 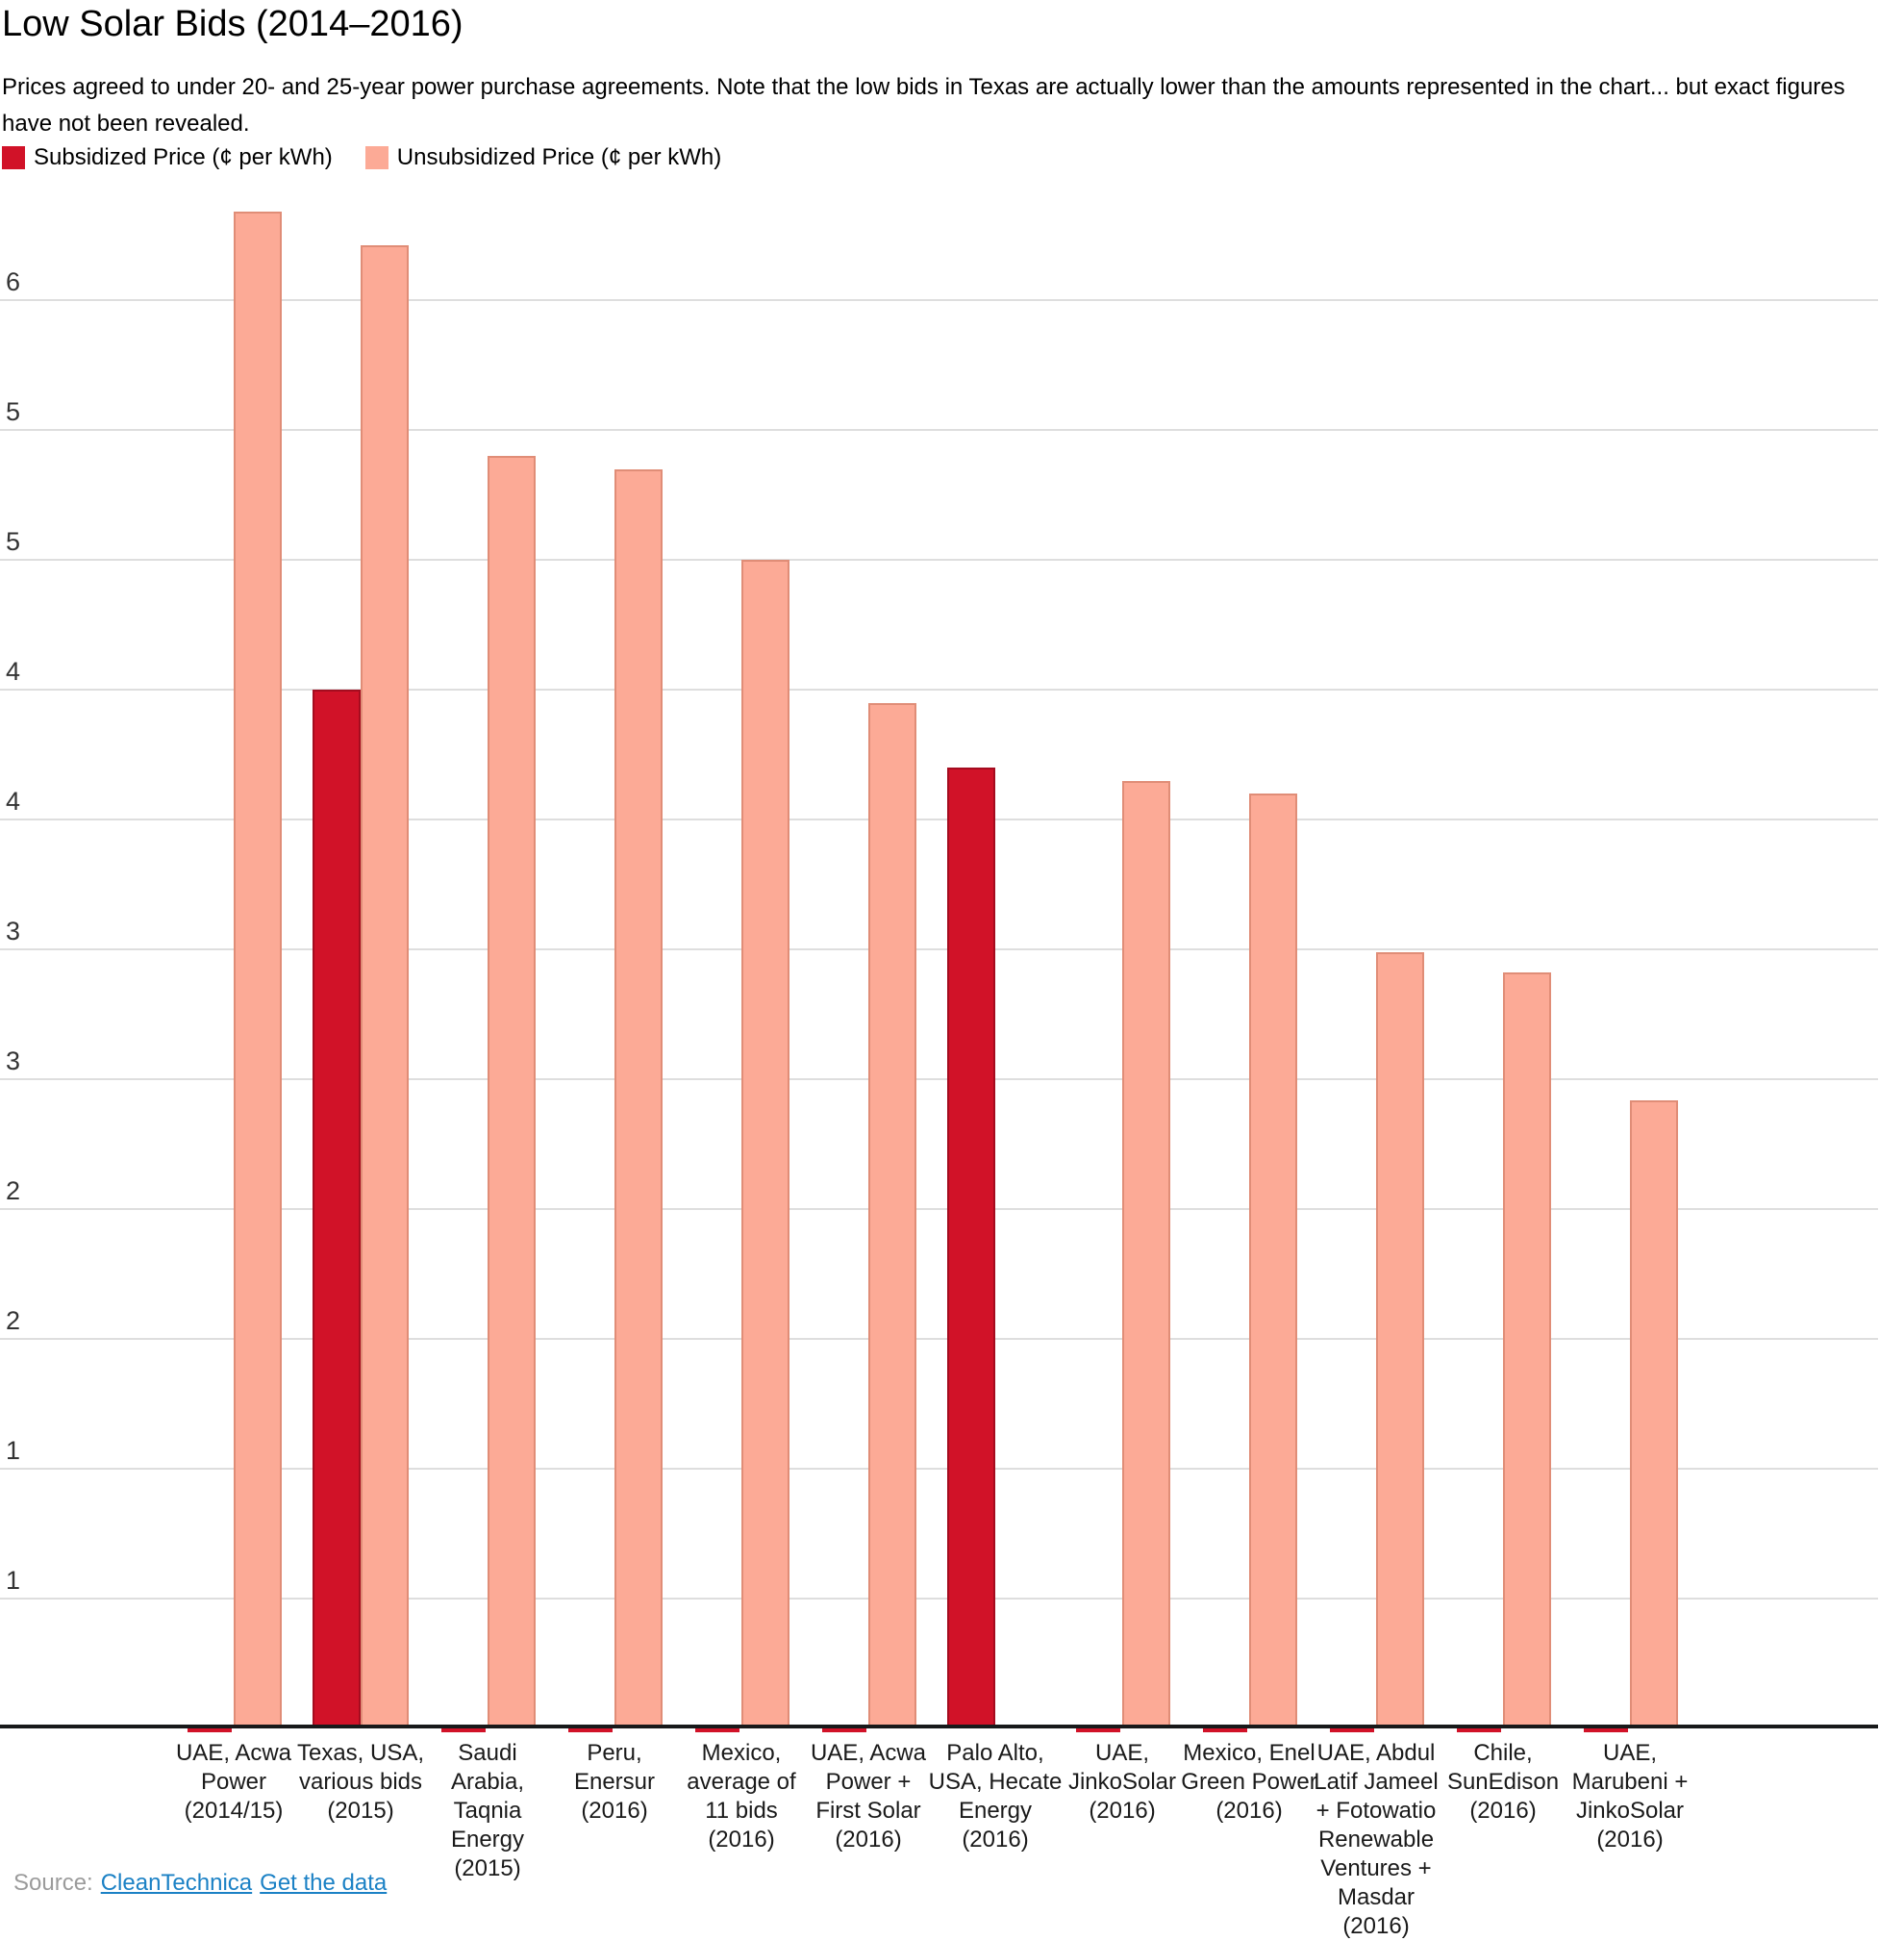 What do you see at coordinates (487, 1782) in the screenshot?
I see `x-label-line: Arabia,` at bounding box center [487, 1782].